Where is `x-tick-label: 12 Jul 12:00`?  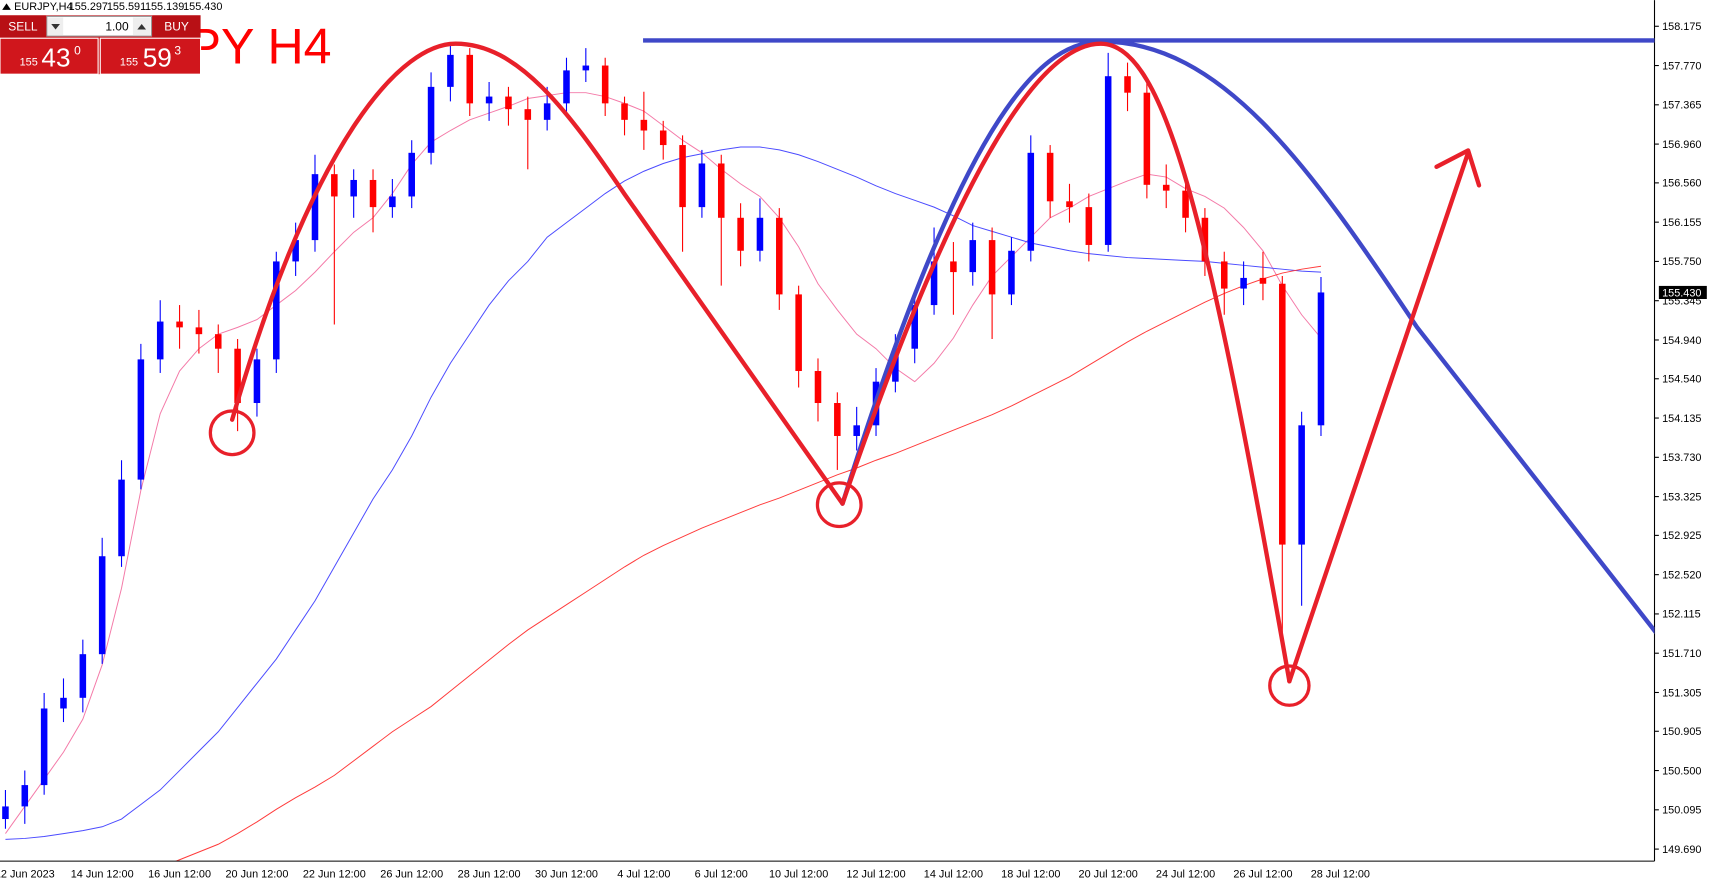
x-tick-label: 12 Jul 12:00 is located at coordinates (875, 874).